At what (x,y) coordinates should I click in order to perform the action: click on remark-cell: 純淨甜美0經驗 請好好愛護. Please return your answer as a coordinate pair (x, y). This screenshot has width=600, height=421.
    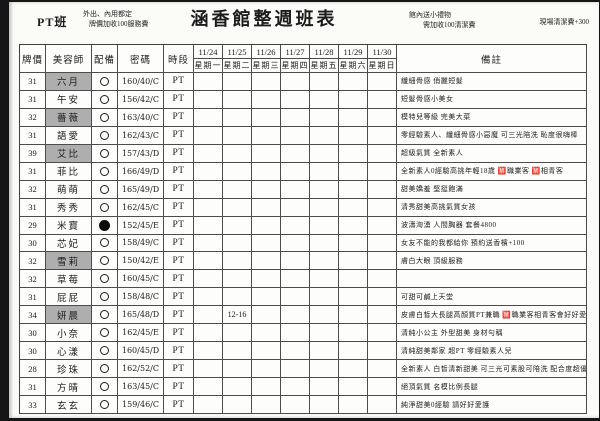
    Looking at the image, I should click on (492, 405).